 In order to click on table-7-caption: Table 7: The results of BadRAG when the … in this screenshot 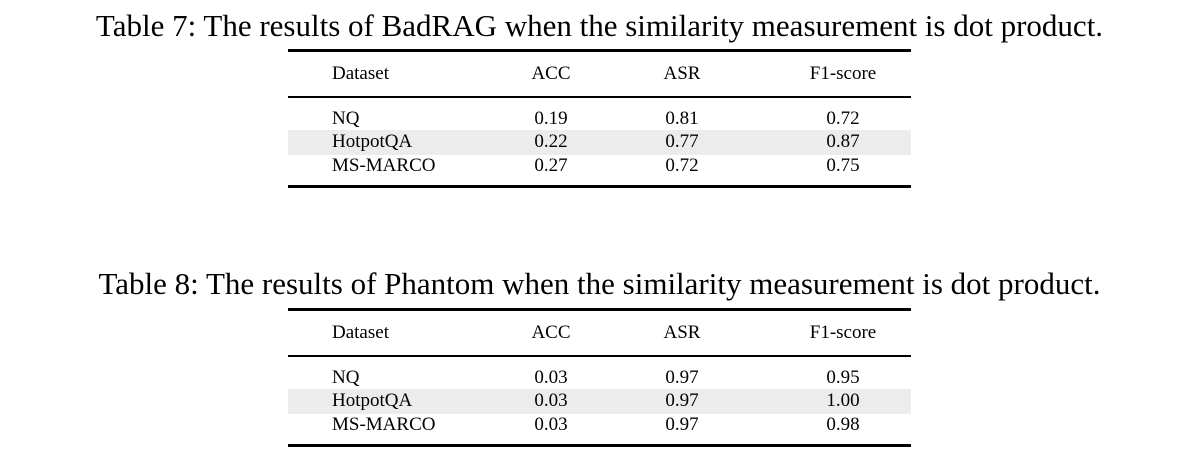, I will do `click(599, 25)`.